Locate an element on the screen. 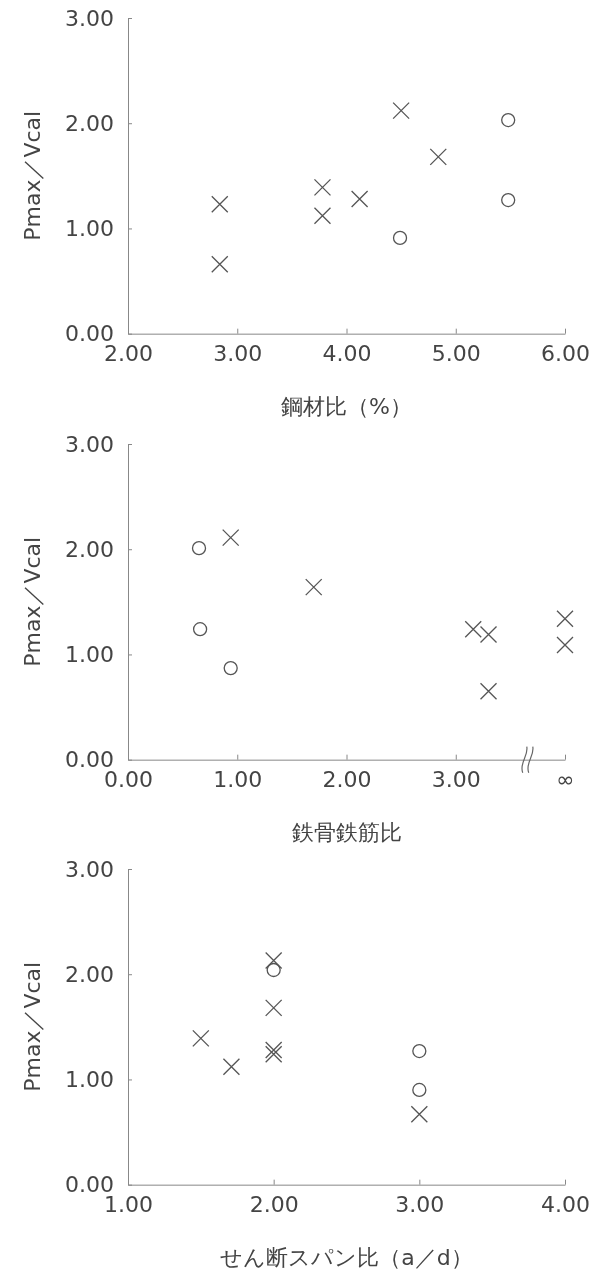  x-tick-label: 5.00 is located at coordinates (456, 354).